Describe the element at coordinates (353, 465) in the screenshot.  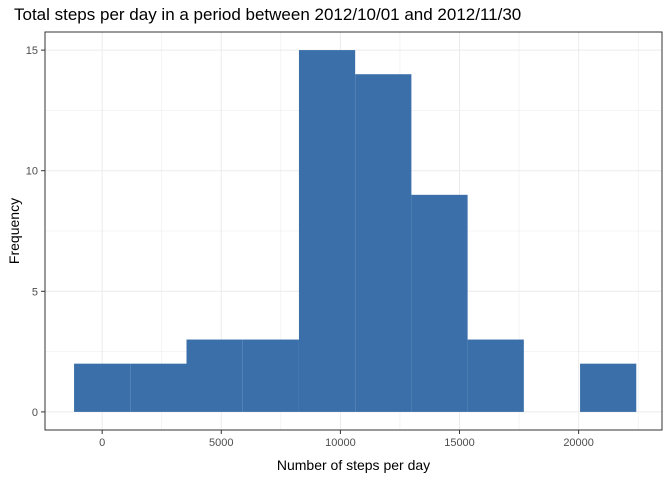
I see `x-axis-title: Number of steps per day` at that location.